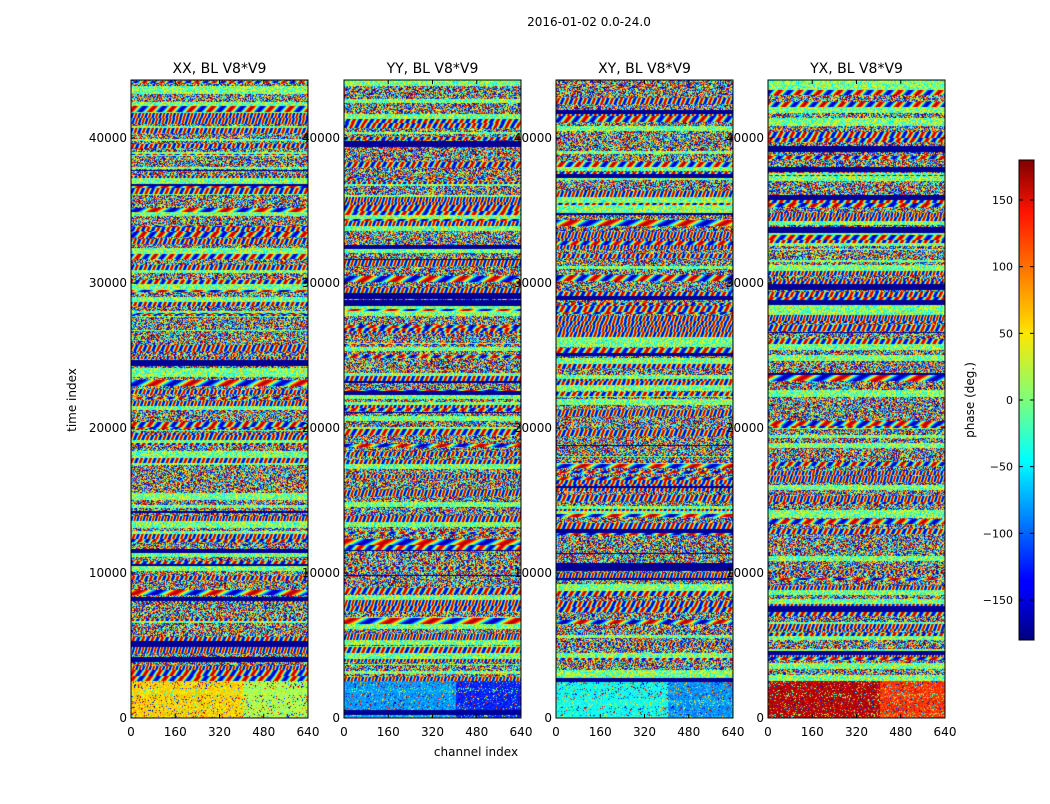  Describe the element at coordinates (856, 69) in the screenshot. I see `panel-title: YX, BL V8*V9` at that location.